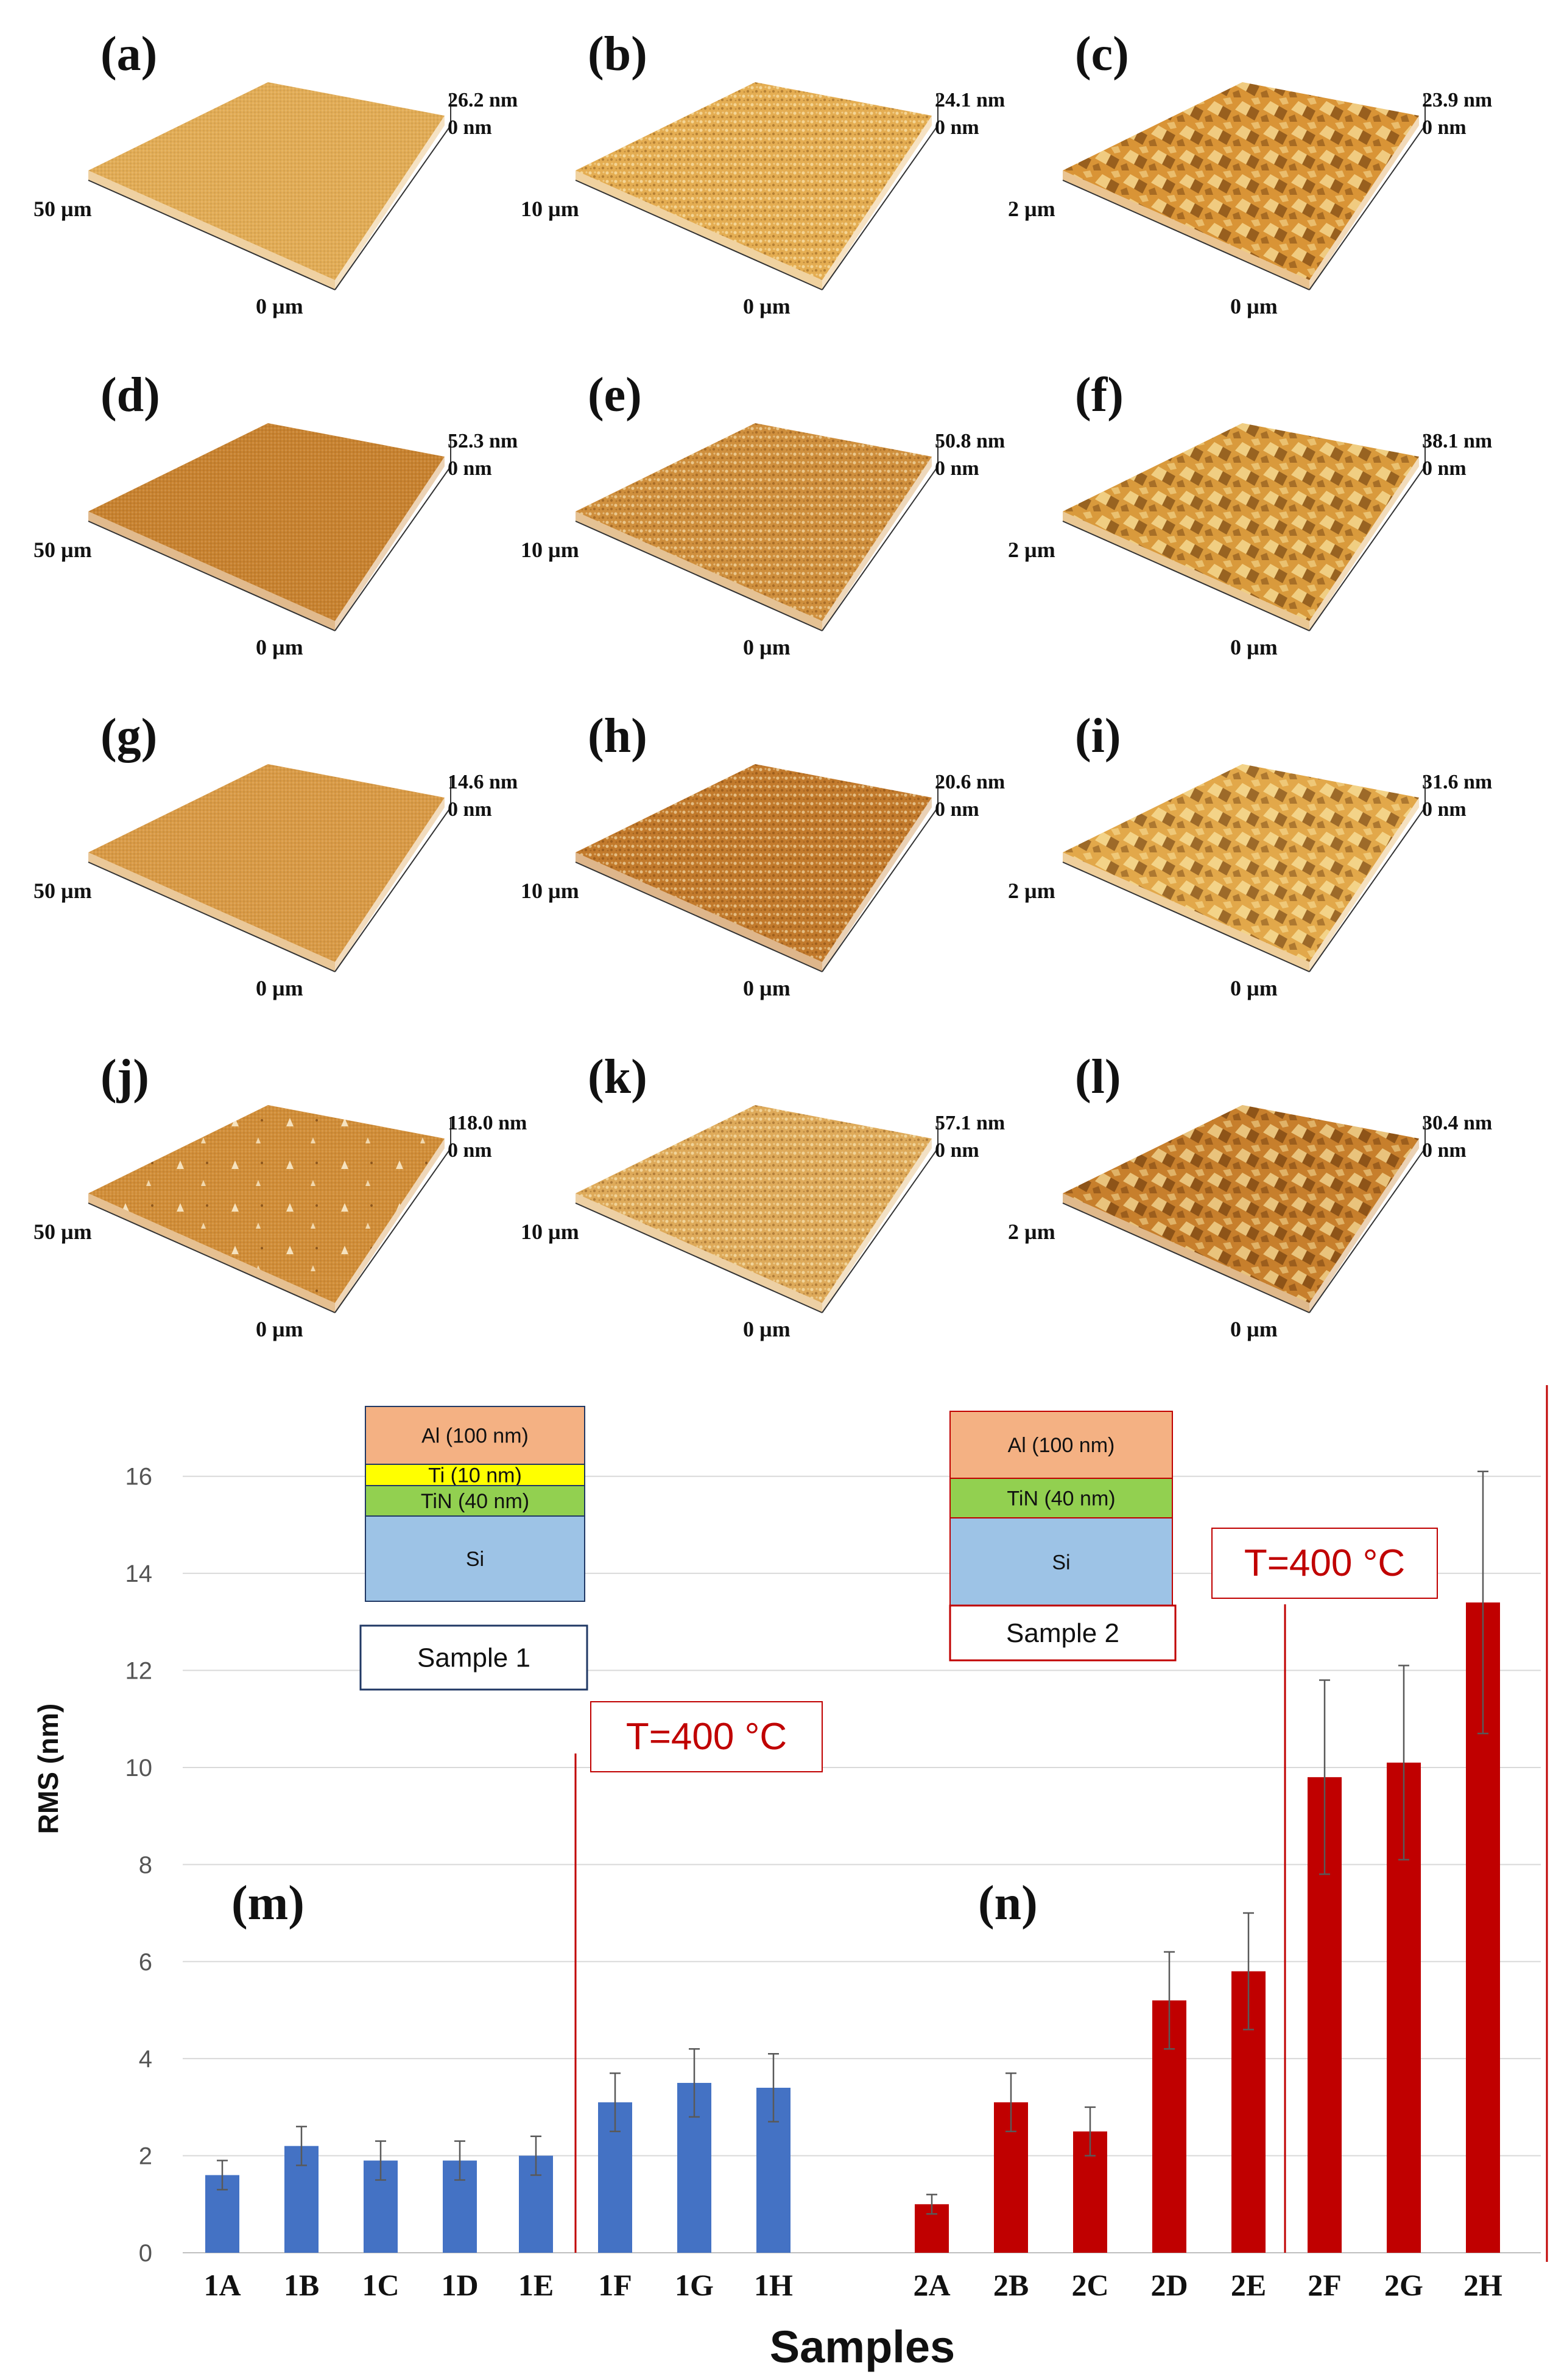  What do you see at coordinates (301, 2285) in the screenshot?
I see `category-label: 1B` at bounding box center [301, 2285].